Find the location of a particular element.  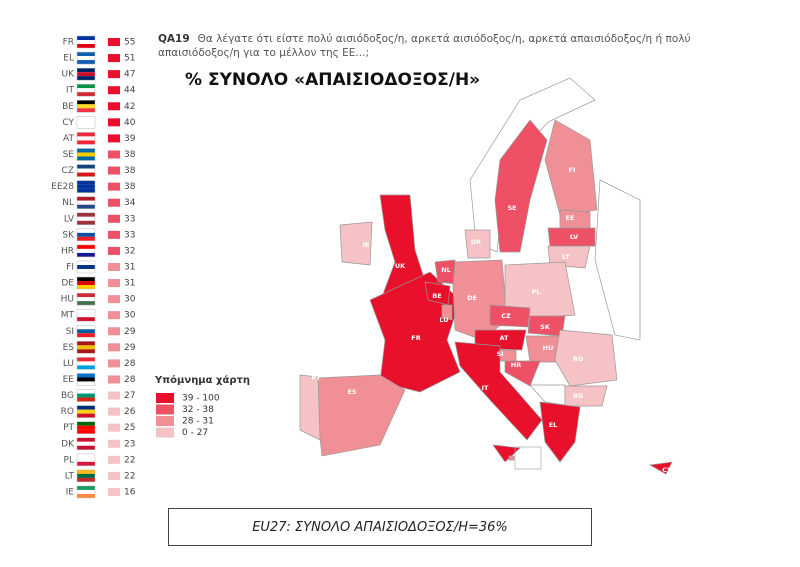

map-label: EL is located at coordinates (553, 425).